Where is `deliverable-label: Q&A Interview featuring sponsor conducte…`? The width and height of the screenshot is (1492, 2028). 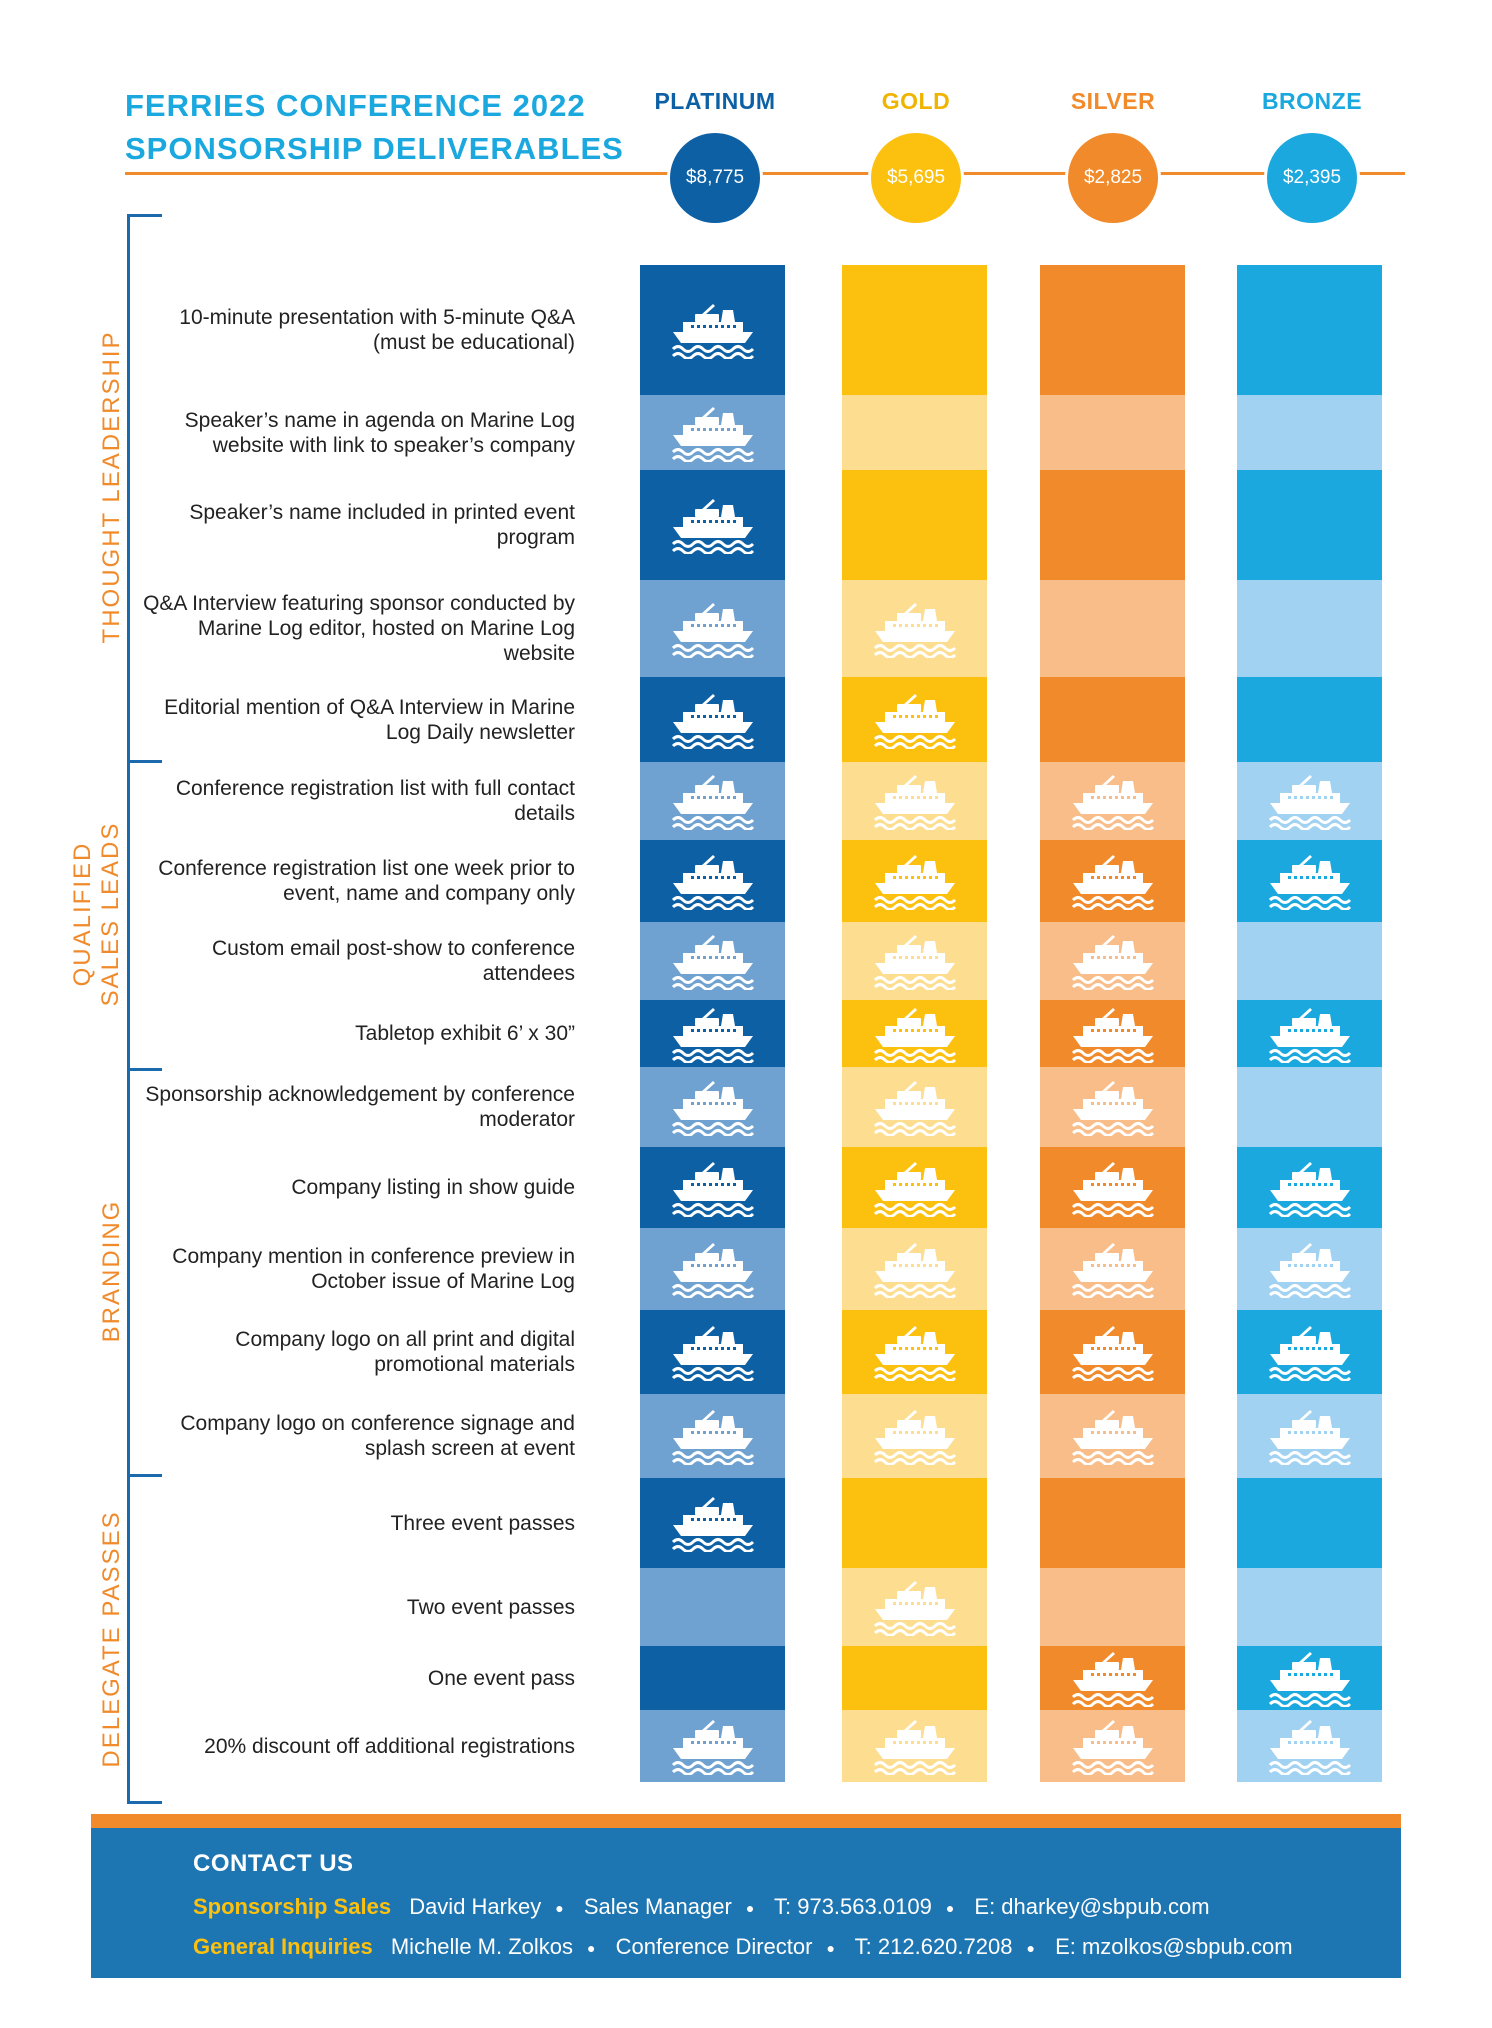
deliverable-label: Q&A Interview featuring sponsor conducte… is located at coordinates (359, 628).